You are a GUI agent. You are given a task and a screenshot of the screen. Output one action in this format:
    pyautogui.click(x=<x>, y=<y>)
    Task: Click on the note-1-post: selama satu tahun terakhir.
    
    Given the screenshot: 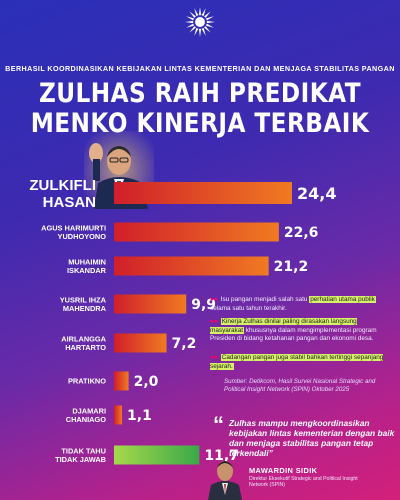 What is the action you would take?
    pyautogui.click(x=248, y=308)
    